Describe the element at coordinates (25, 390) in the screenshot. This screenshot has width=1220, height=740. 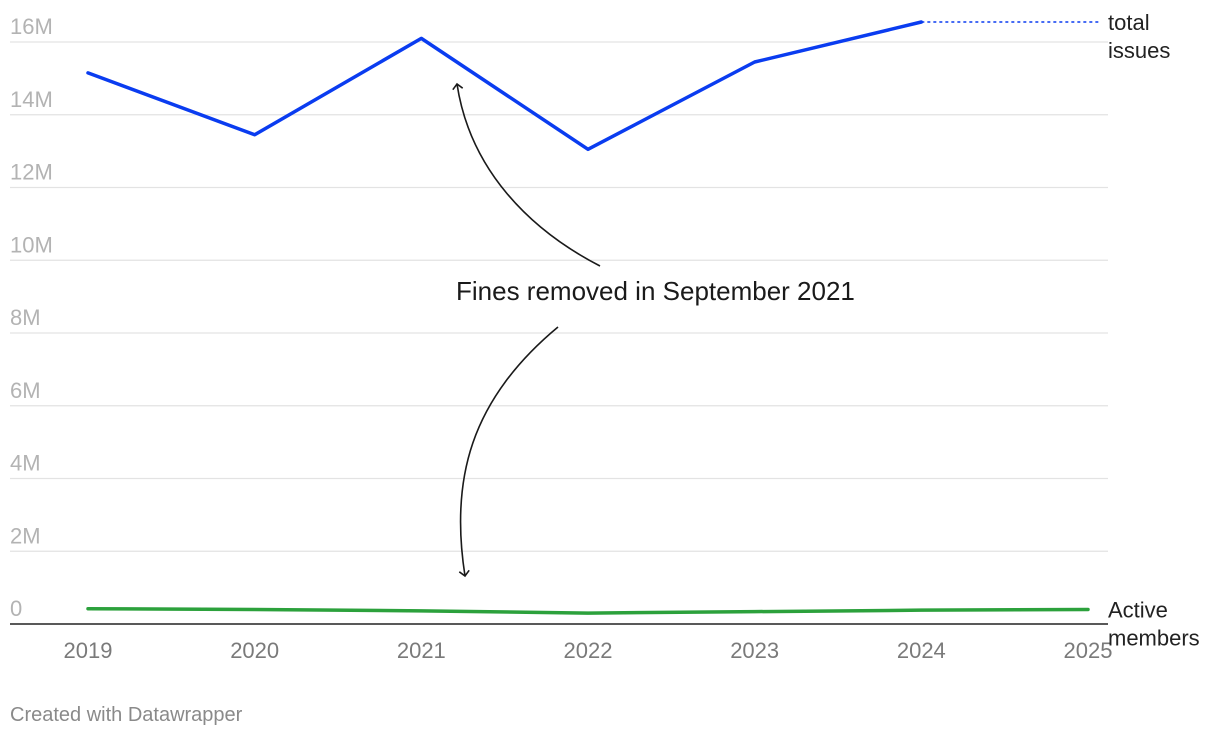
I see `y-tick-label: 6M` at that location.